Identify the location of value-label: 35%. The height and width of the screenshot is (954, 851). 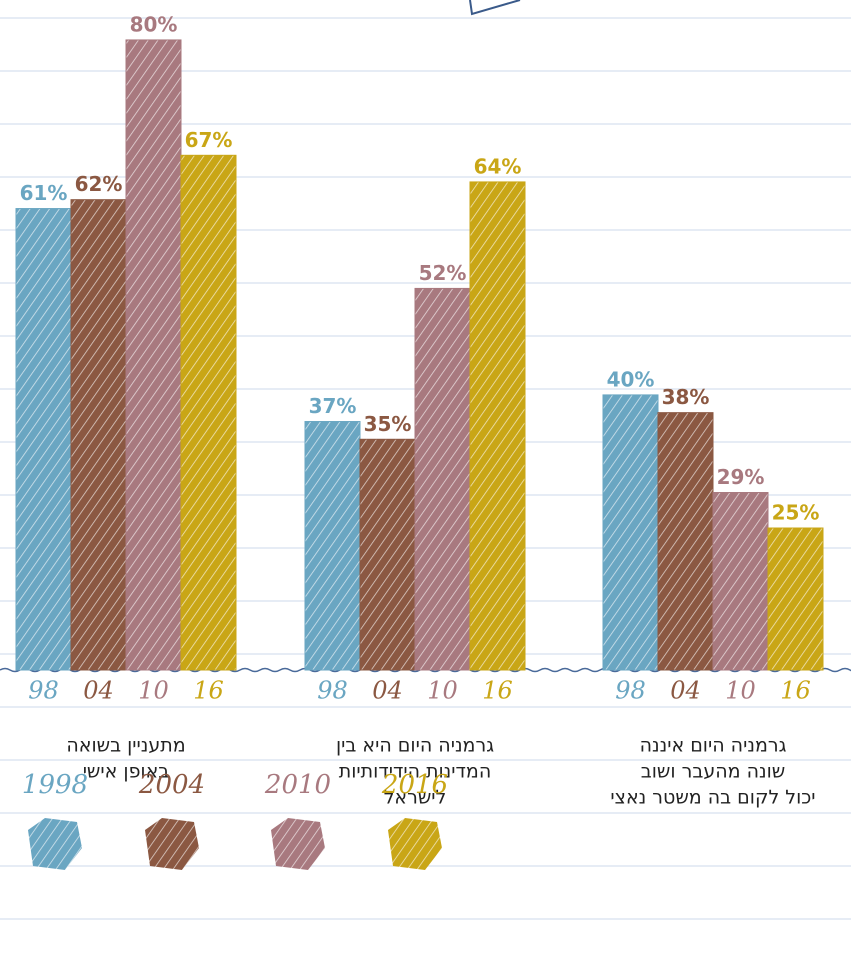
(388, 424).